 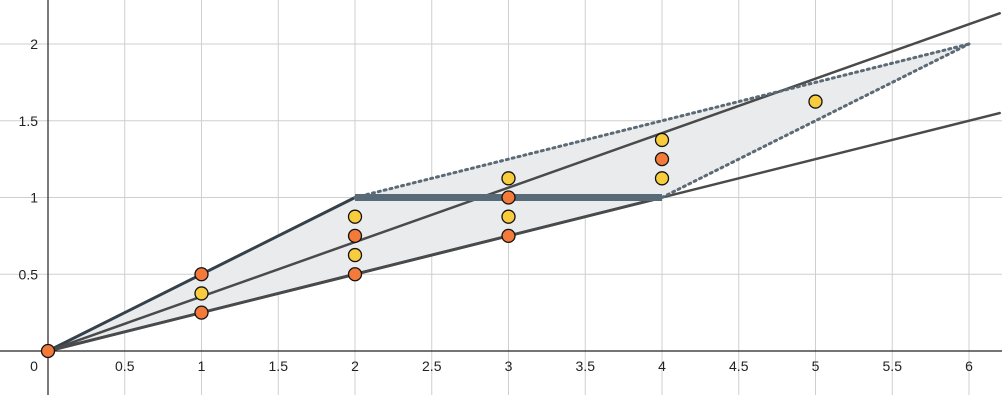 What do you see at coordinates (662, 366) in the screenshot?
I see `x-tick-label: 4` at bounding box center [662, 366].